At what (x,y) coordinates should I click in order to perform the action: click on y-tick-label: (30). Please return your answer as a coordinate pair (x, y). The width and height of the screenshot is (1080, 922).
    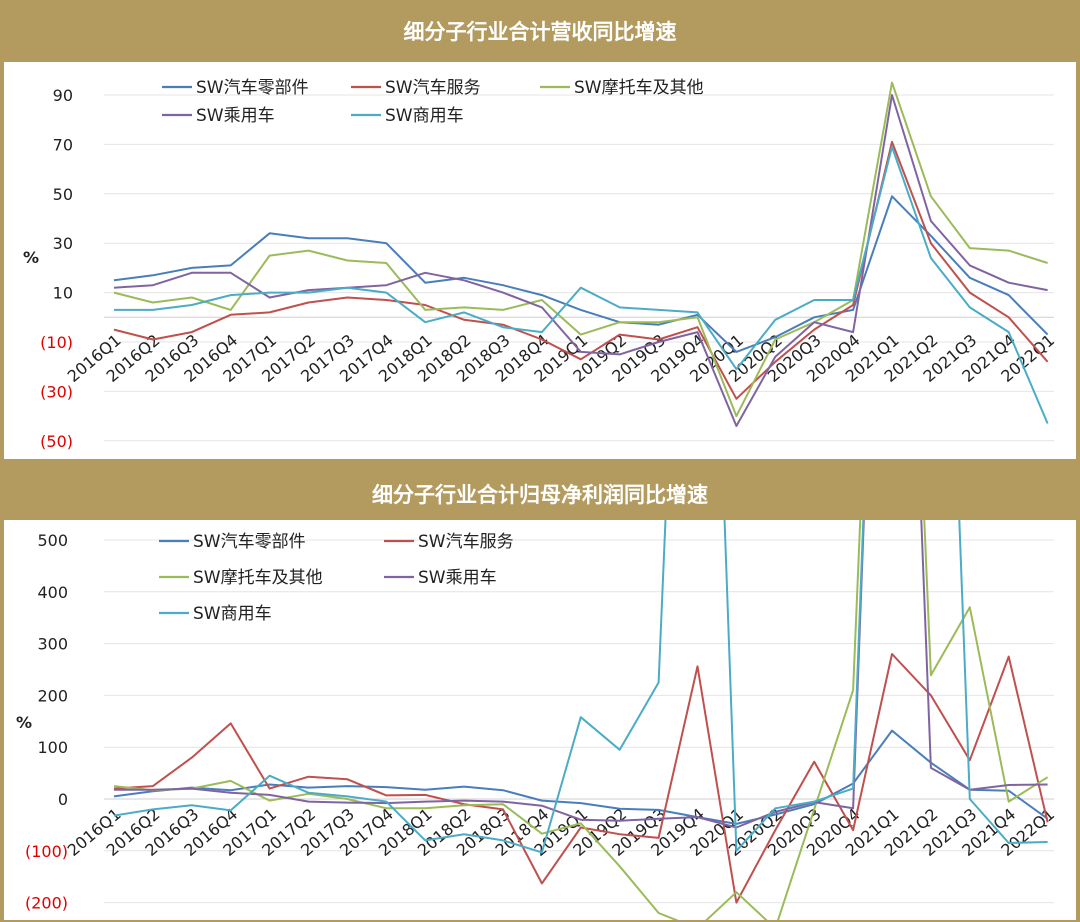
    Looking at the image, I should click on (56, 391).